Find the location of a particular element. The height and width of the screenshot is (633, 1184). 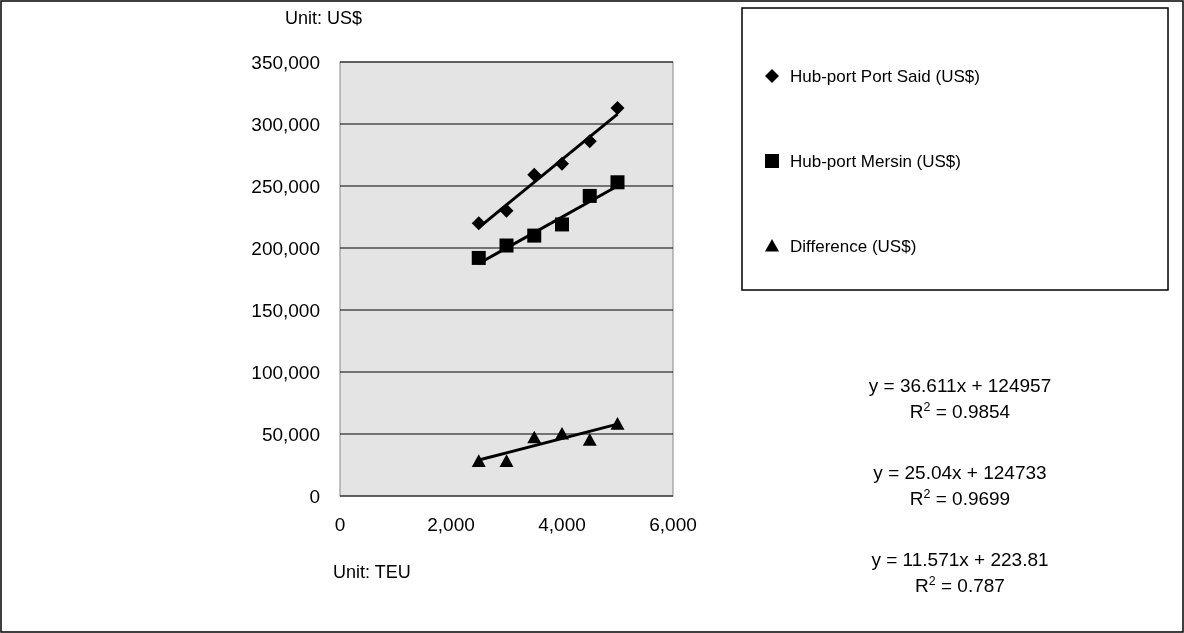

legend-label: Hub-port Port Said (US$) is located at coordinates (885, 76).